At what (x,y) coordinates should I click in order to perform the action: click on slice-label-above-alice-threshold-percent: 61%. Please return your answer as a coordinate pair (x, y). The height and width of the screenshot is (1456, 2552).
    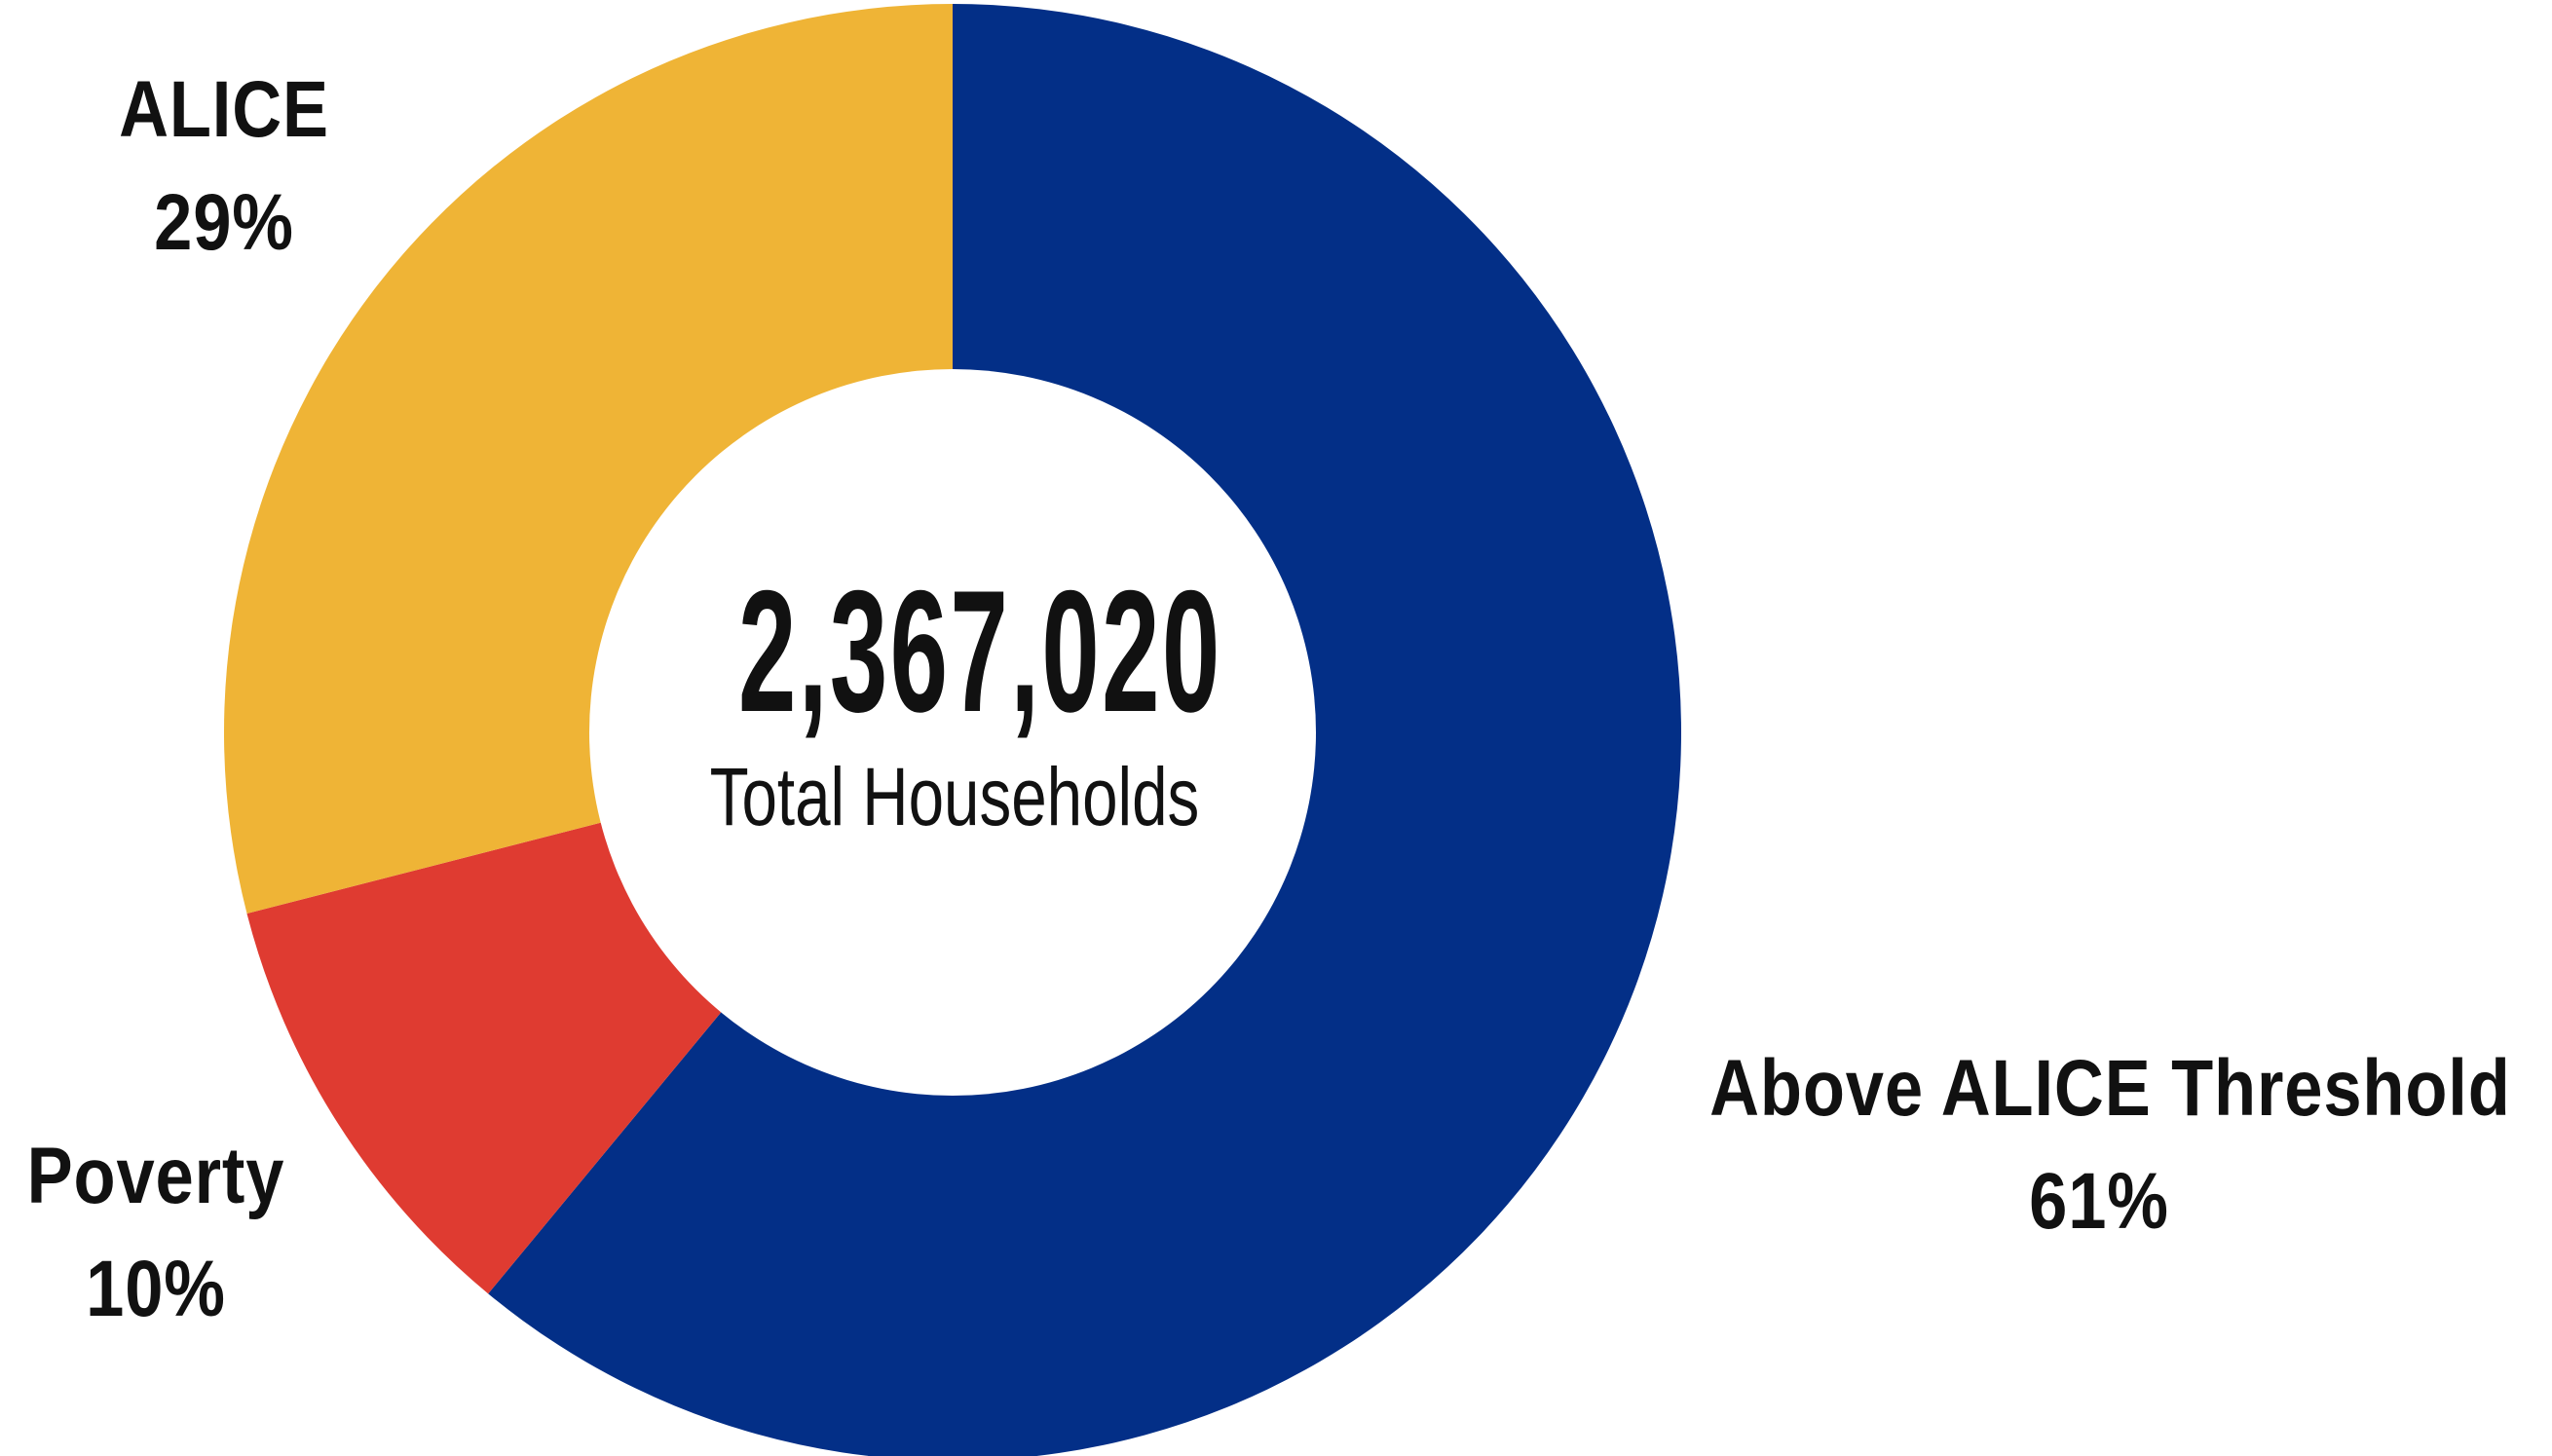
    Looking at the image, I should click on (2099, 1202).